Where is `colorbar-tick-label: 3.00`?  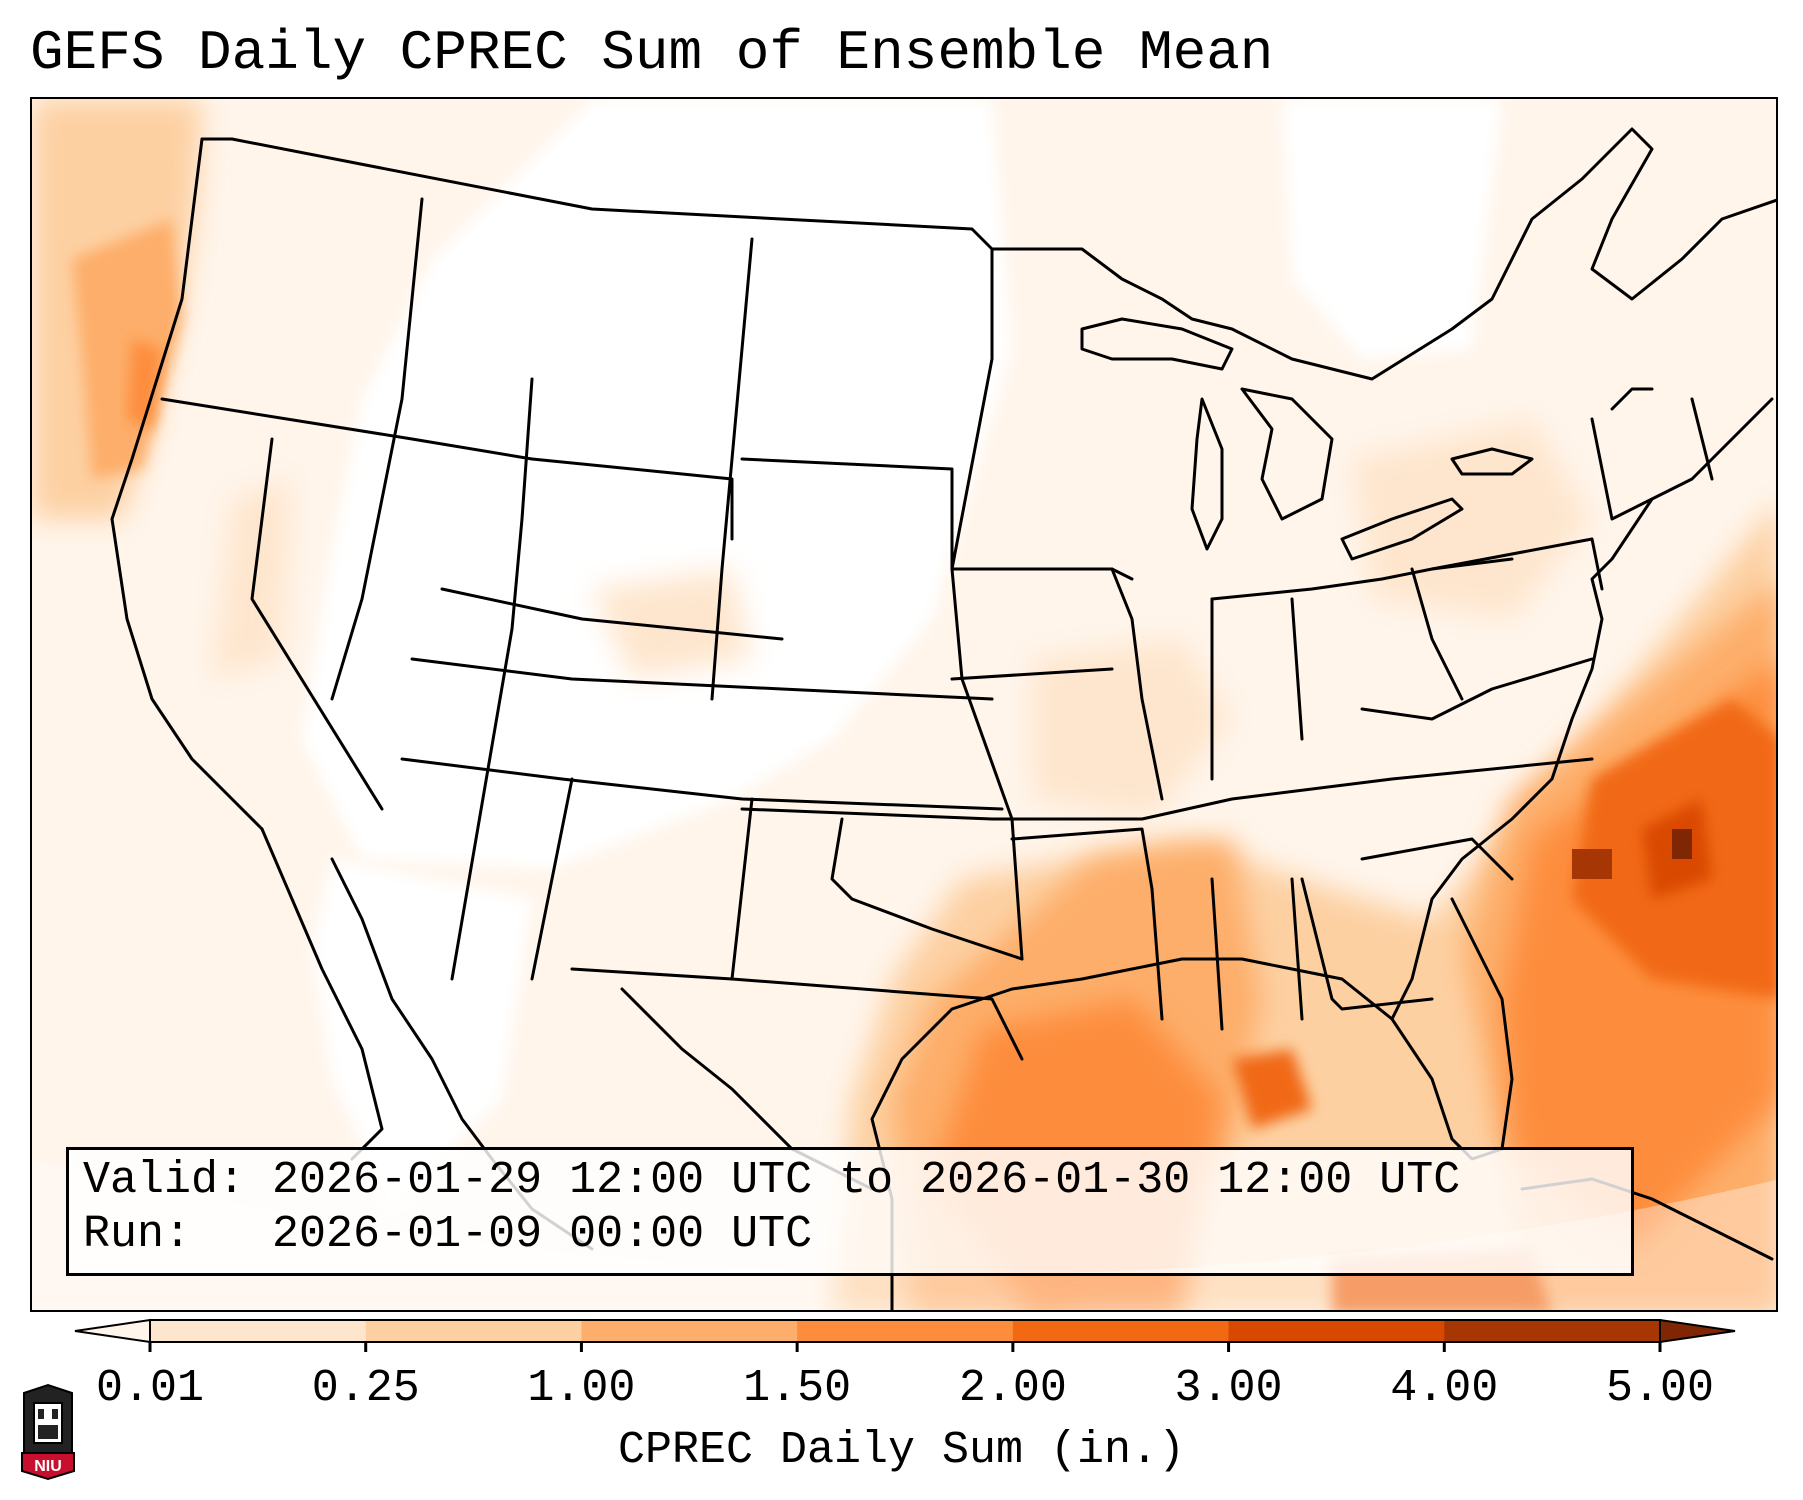 colorbar-tick-label: 3.00 is located at coordinates (1228, 1388).